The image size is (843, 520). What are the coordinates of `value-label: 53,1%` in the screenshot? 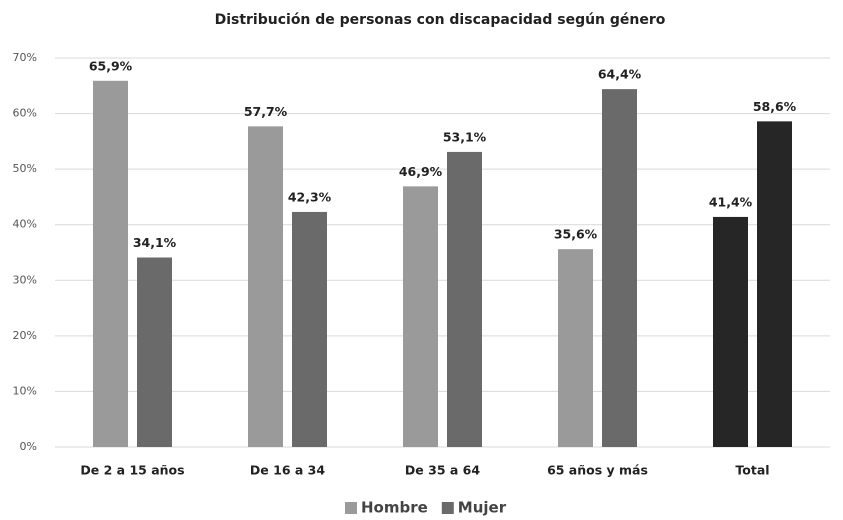 It's located at (465, 136).